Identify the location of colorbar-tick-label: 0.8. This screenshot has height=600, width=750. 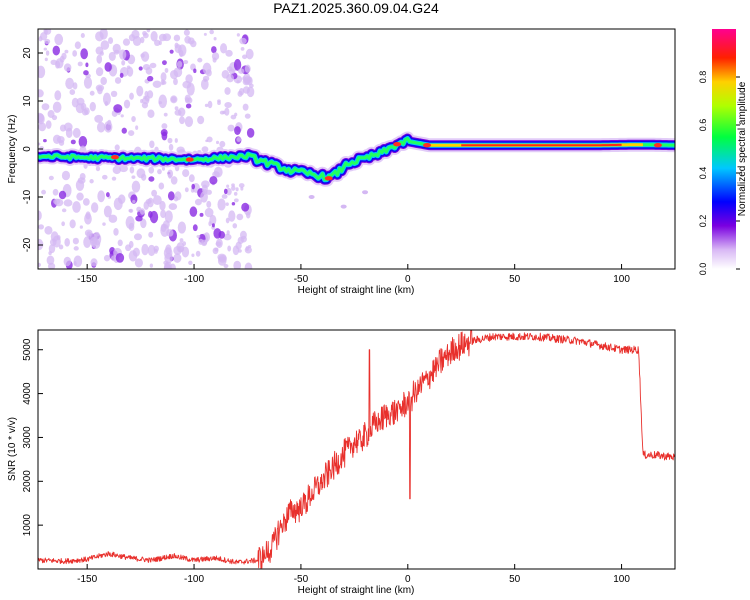
(703, 77).